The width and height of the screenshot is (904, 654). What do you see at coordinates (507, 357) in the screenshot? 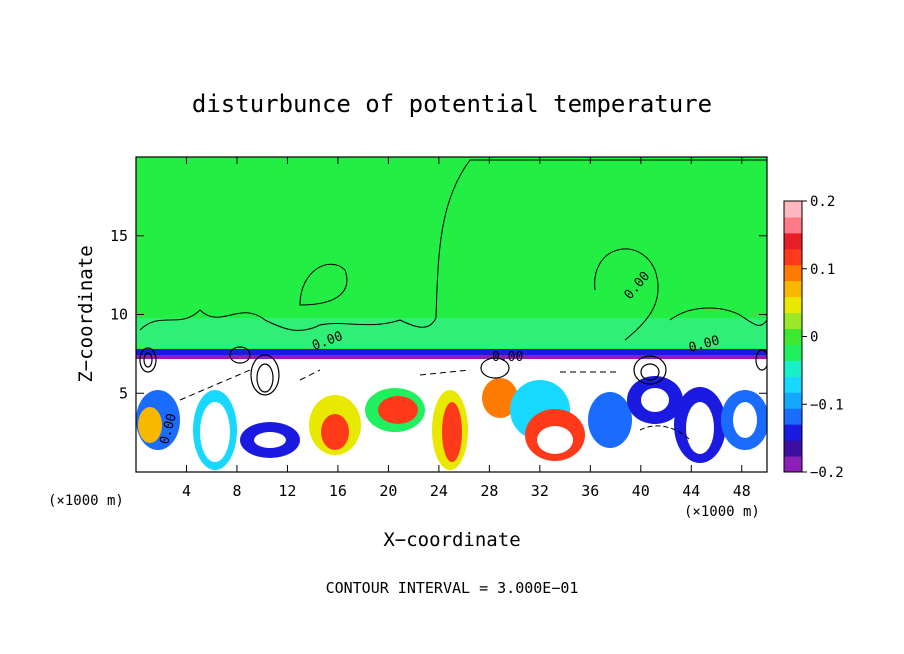
I see `contour-label-2: 0.00` at bounding box center [507, 357].